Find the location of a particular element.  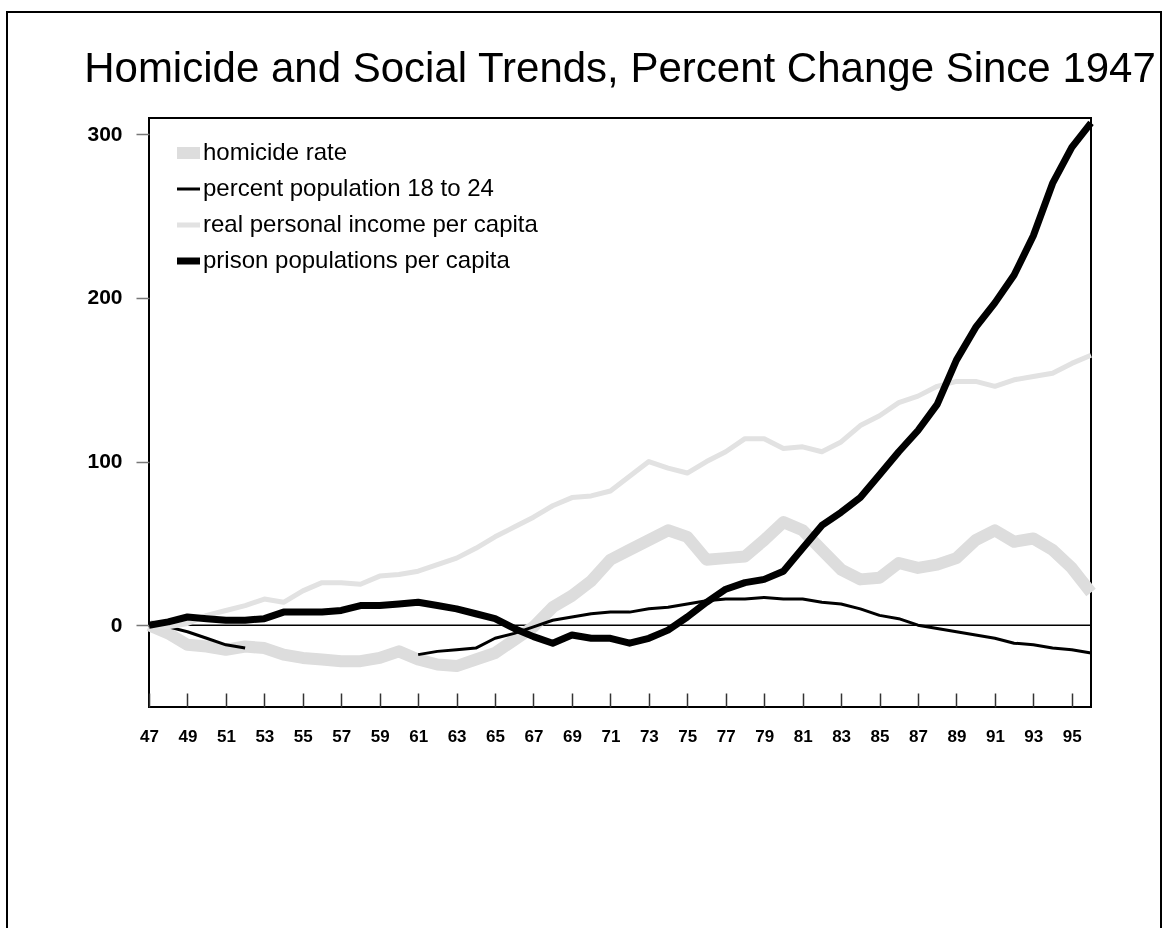

x-tick-label: 49 is located at coordinates (188, 736).